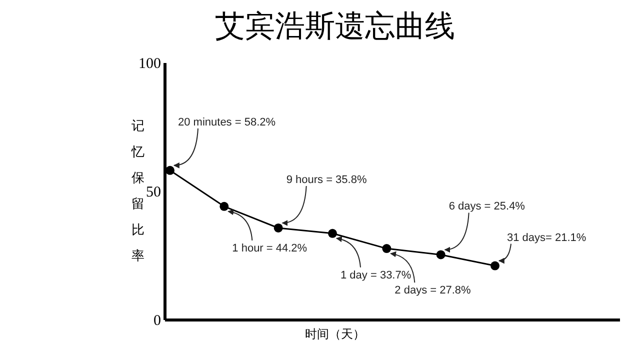 This screenshot has height=343, width=640. Describe the element at coordinates (335, 26) in the screenshot. I see `chart-title: 艾宾浩斯遗忘曲线` at that location.